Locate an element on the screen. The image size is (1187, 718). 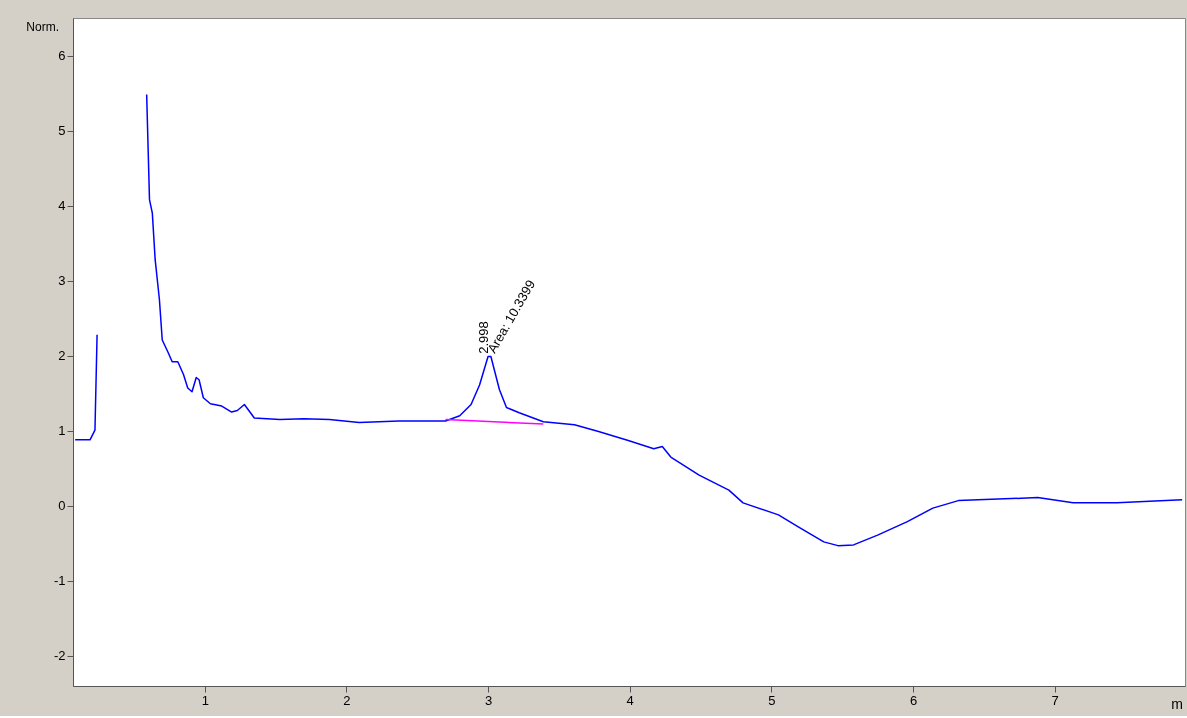
x-tick-label: 5 is located at coordinates (772, 700).